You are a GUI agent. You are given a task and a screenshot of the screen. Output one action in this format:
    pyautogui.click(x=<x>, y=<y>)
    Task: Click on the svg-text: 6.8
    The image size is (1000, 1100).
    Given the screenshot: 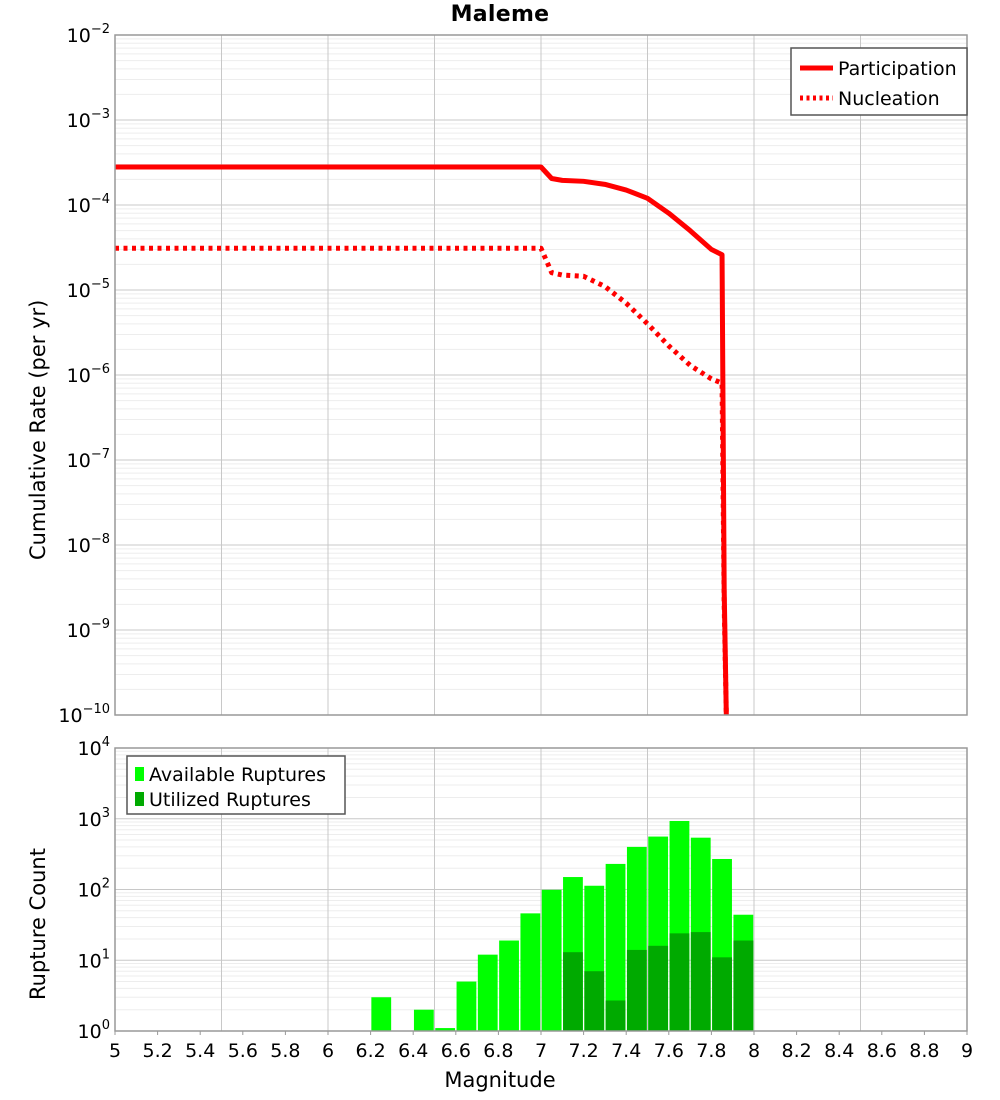 What is the action you would take?
    pyautogui.click(x=498, y=1051)
    